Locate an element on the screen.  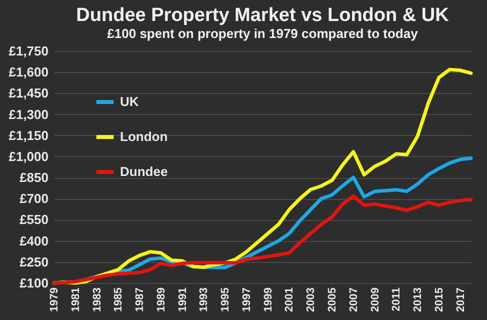
x-tick-label: 1995 is located at coordinates (226, 300).